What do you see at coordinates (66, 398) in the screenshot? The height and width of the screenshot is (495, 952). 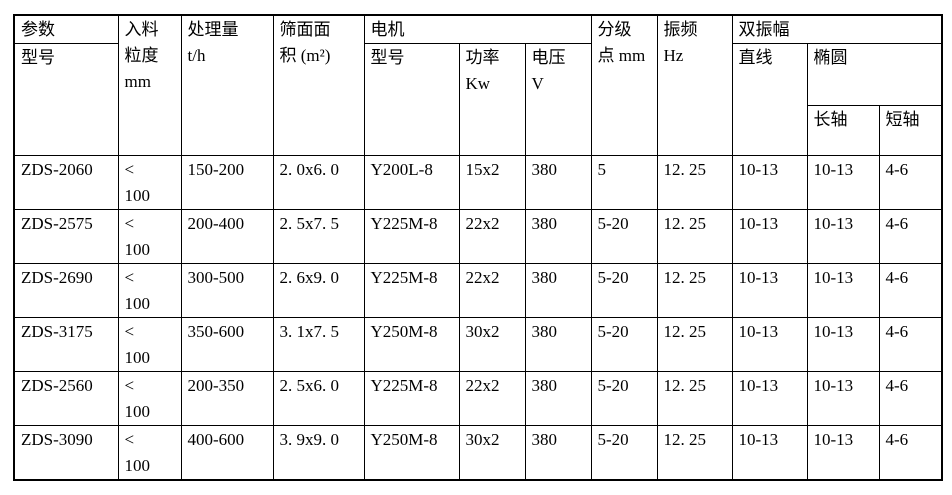 I see `model-cell: ZDS-2560` at bounding box center [66, 398].